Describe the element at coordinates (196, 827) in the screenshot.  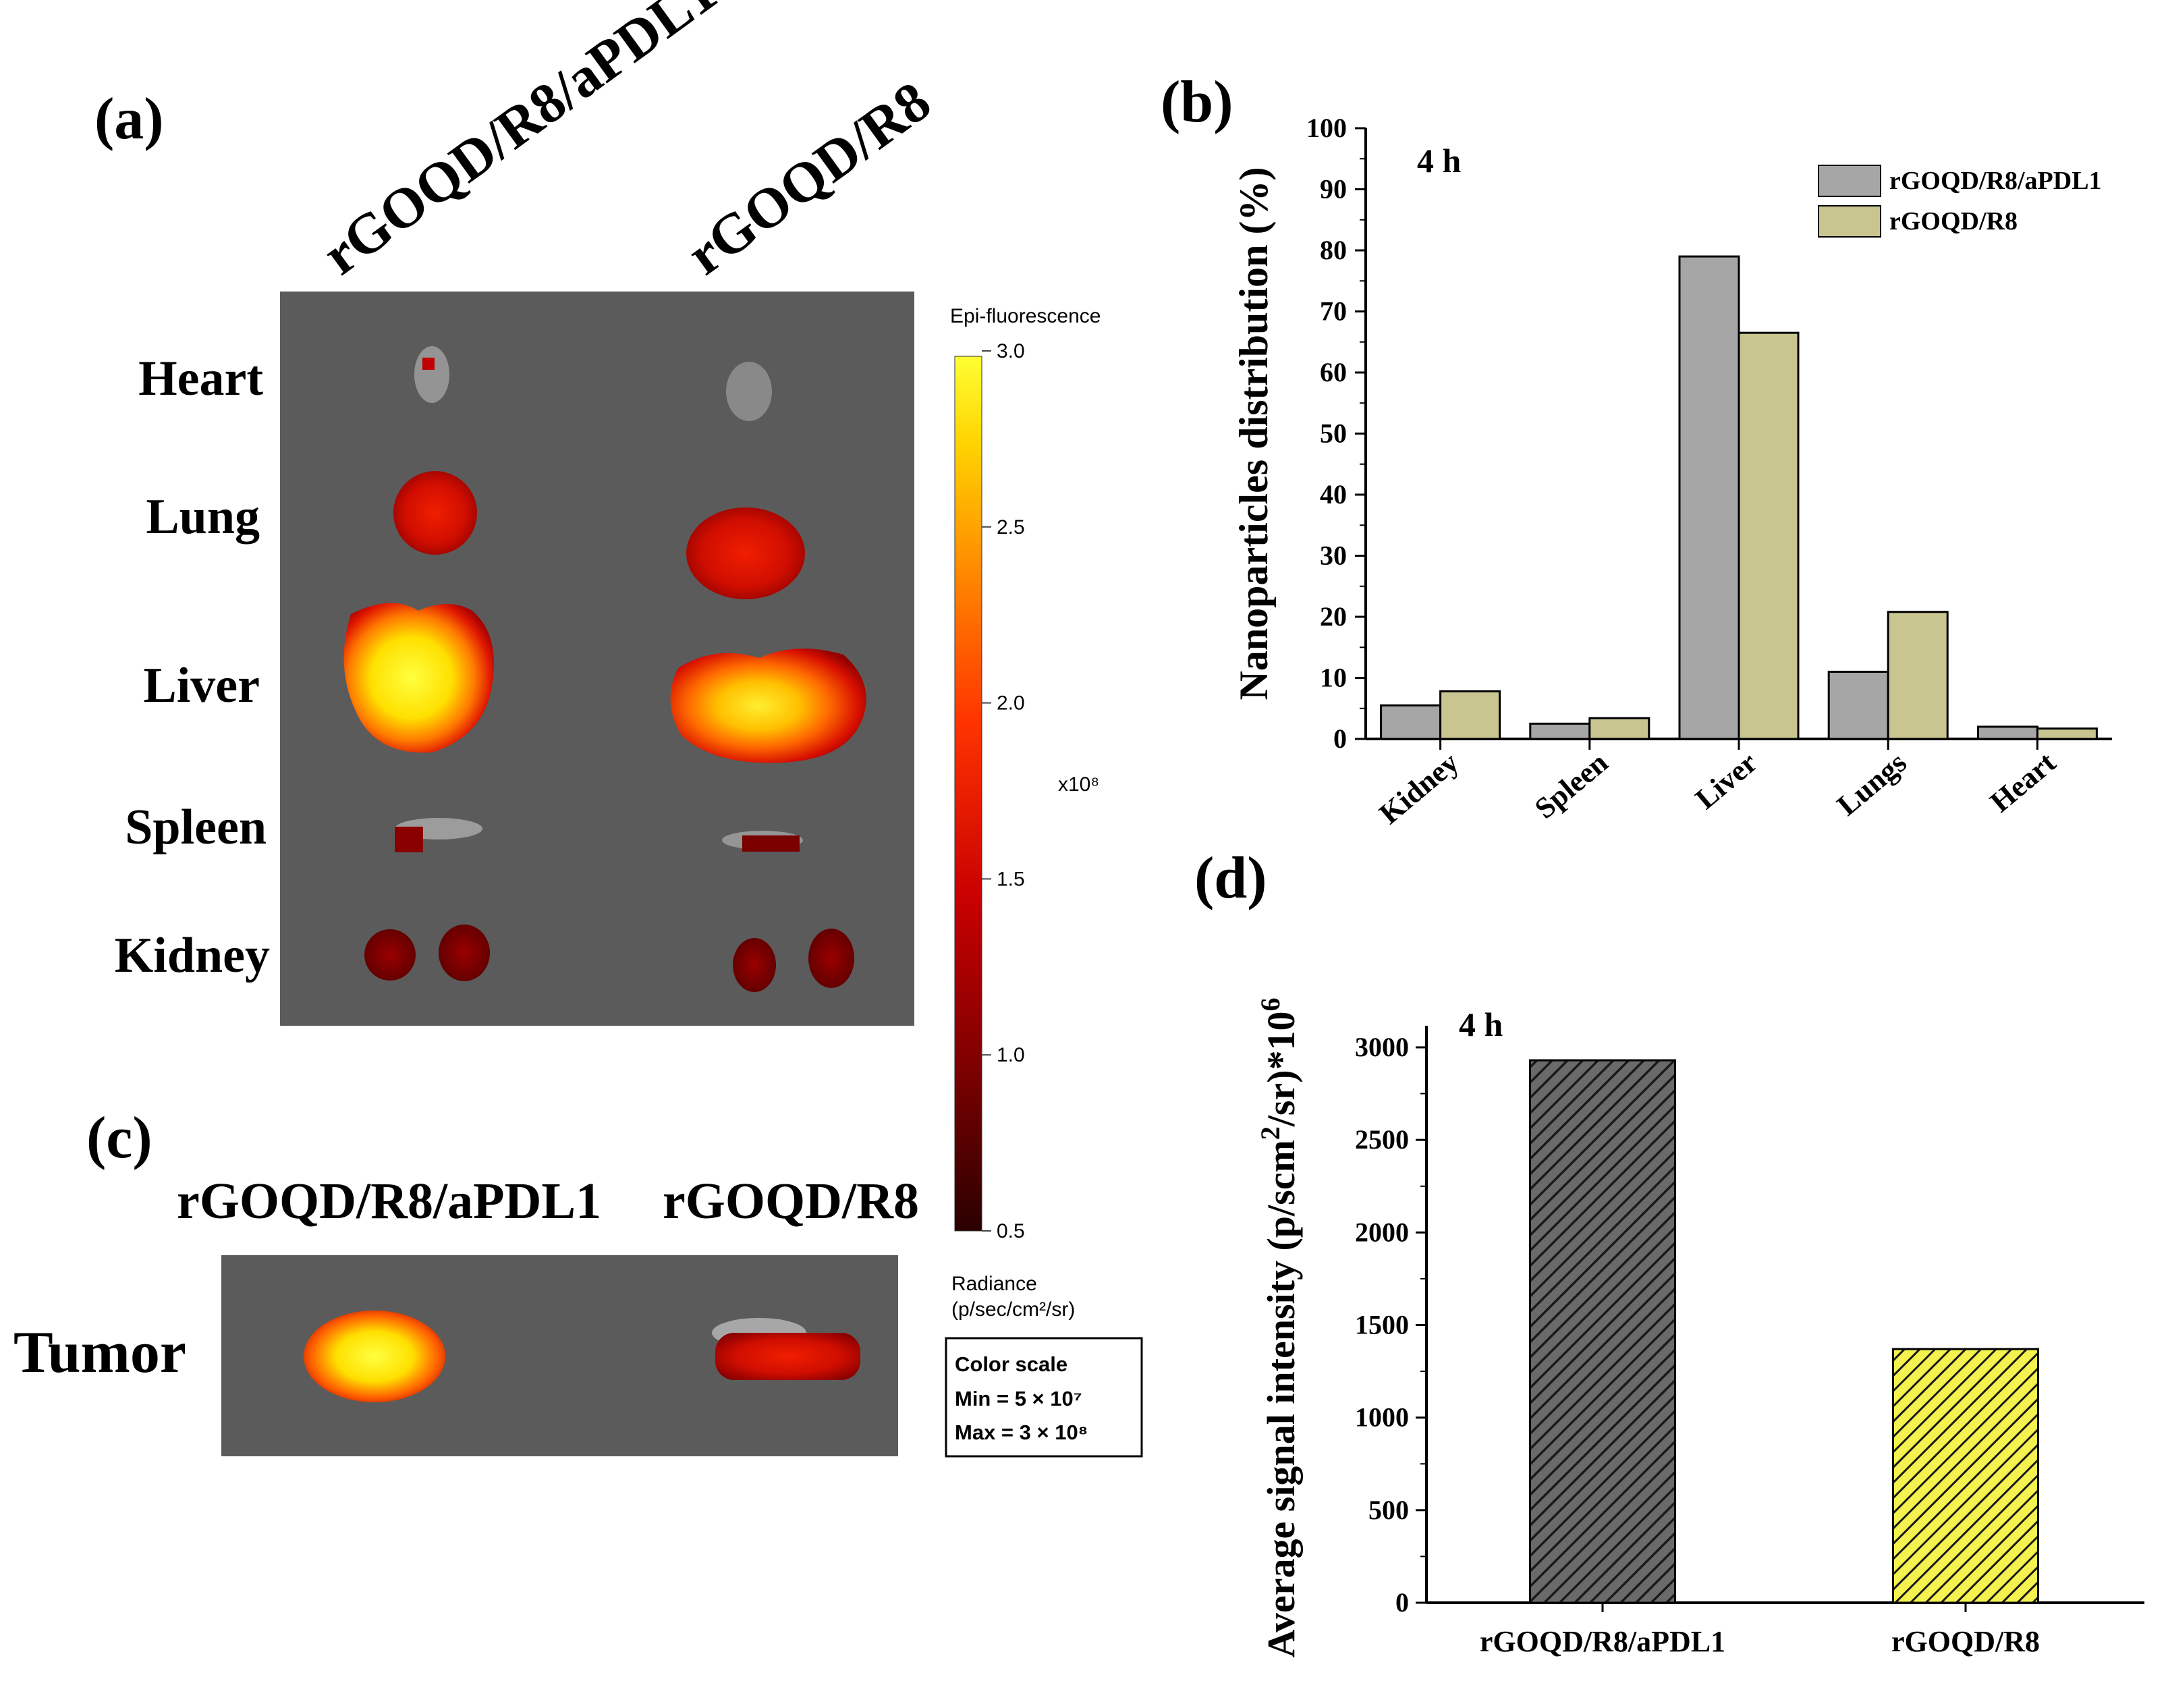
I see `row-label-spleen: Spleen` at that location.